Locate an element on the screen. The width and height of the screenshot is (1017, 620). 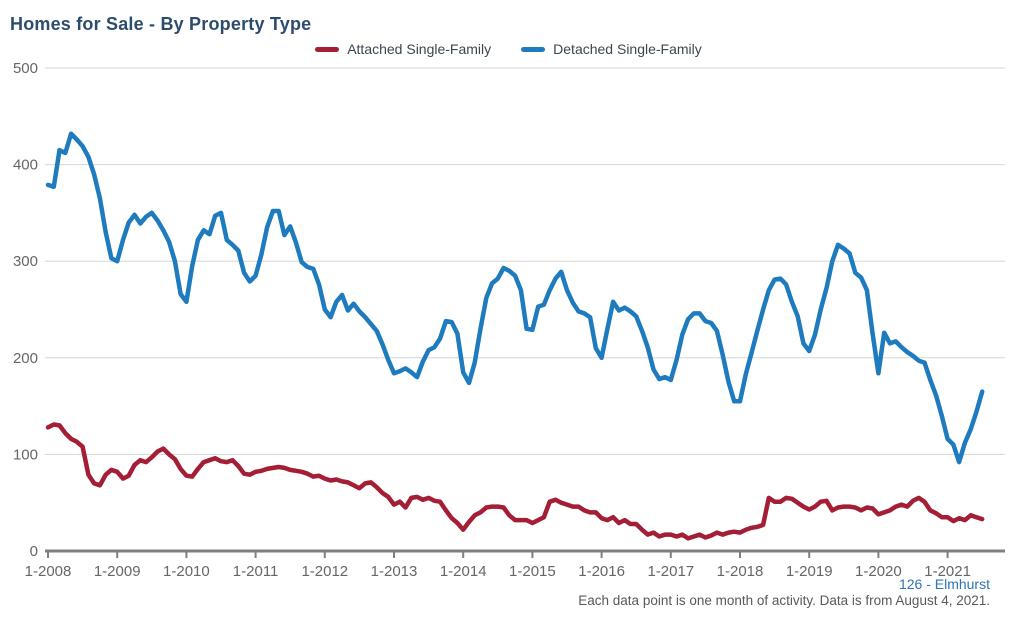
y-axis-label-200: 200 is located at coordinates (25, 358).